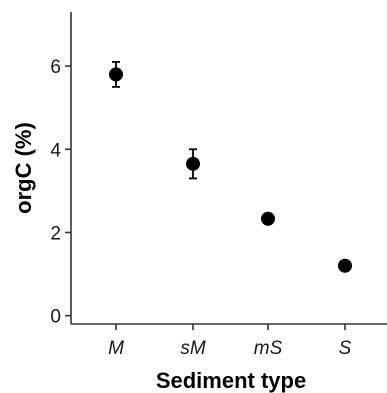 The width and height of the screenshot is (387, 393). I want to click on x-tick-label: sM, so click(193, 348).